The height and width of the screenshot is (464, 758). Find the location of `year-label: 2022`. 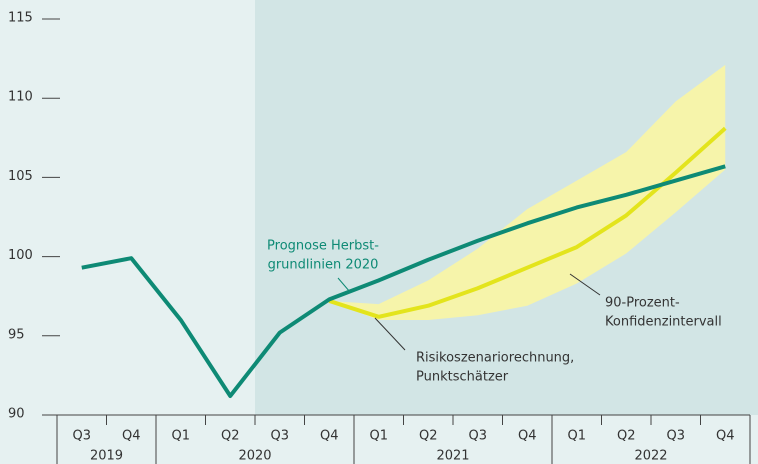

year-label: 2022 is located at coordinates (650, 456).